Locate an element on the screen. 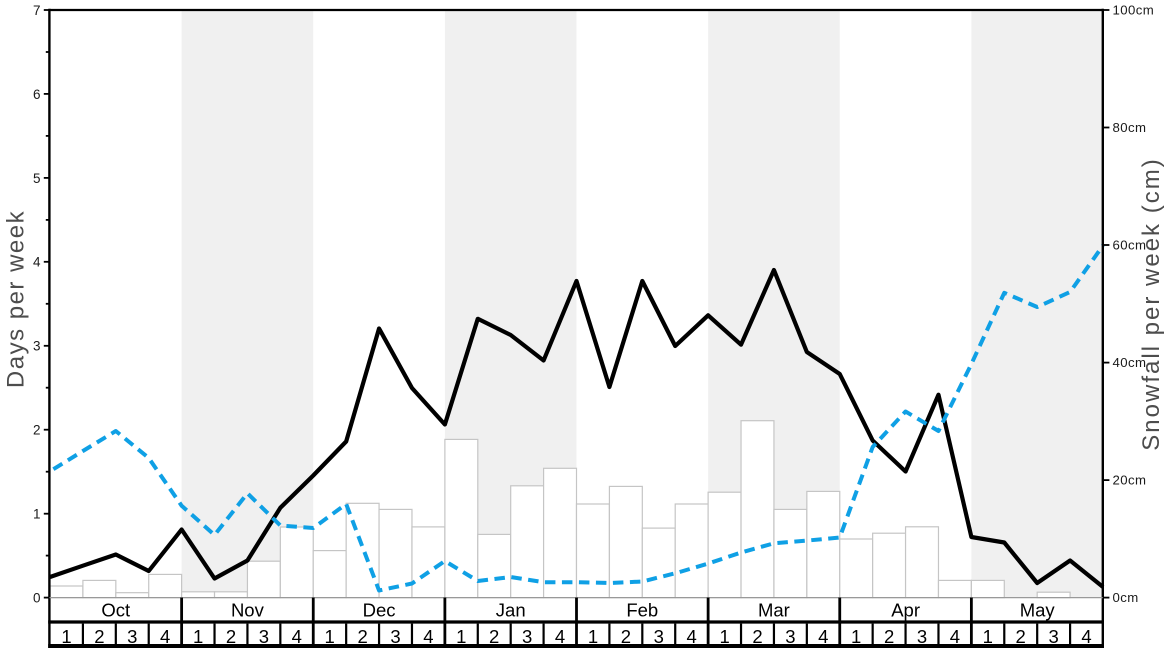  svg-text: Oct is located at coordinates (115, 610).